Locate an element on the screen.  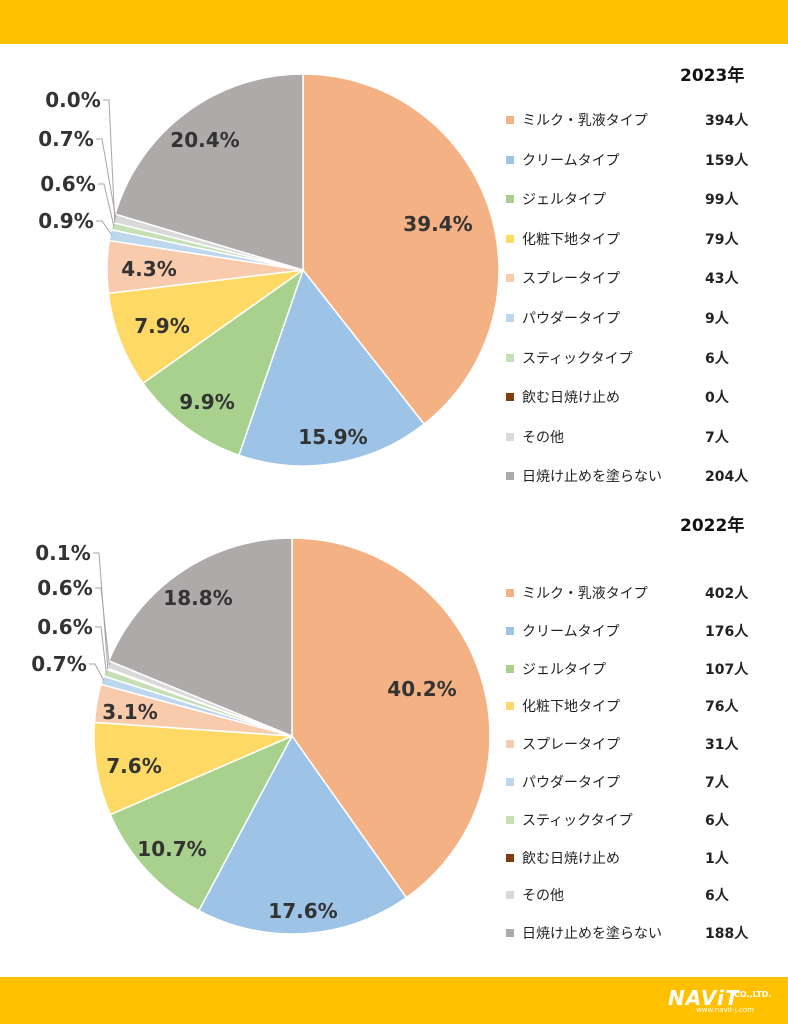
legend-item: パウダータイプ 7人 is located at coordinates (641, 782).